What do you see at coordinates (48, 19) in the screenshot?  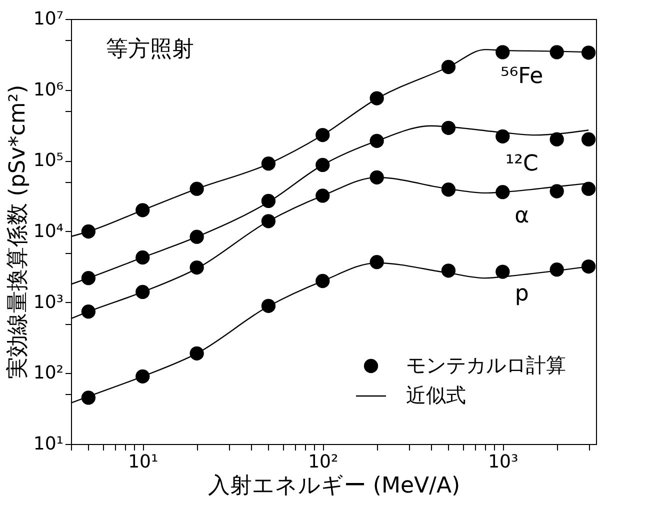 I see `y-tick-label: 10⁷` at bounding box center [48, 19].